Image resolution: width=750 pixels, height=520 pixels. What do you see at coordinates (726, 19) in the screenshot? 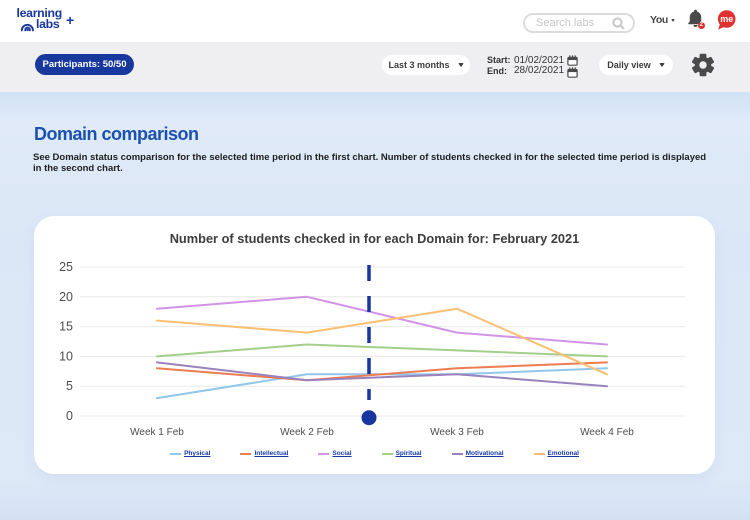
I see `svg-text: me` at bounding box center [726, 19].